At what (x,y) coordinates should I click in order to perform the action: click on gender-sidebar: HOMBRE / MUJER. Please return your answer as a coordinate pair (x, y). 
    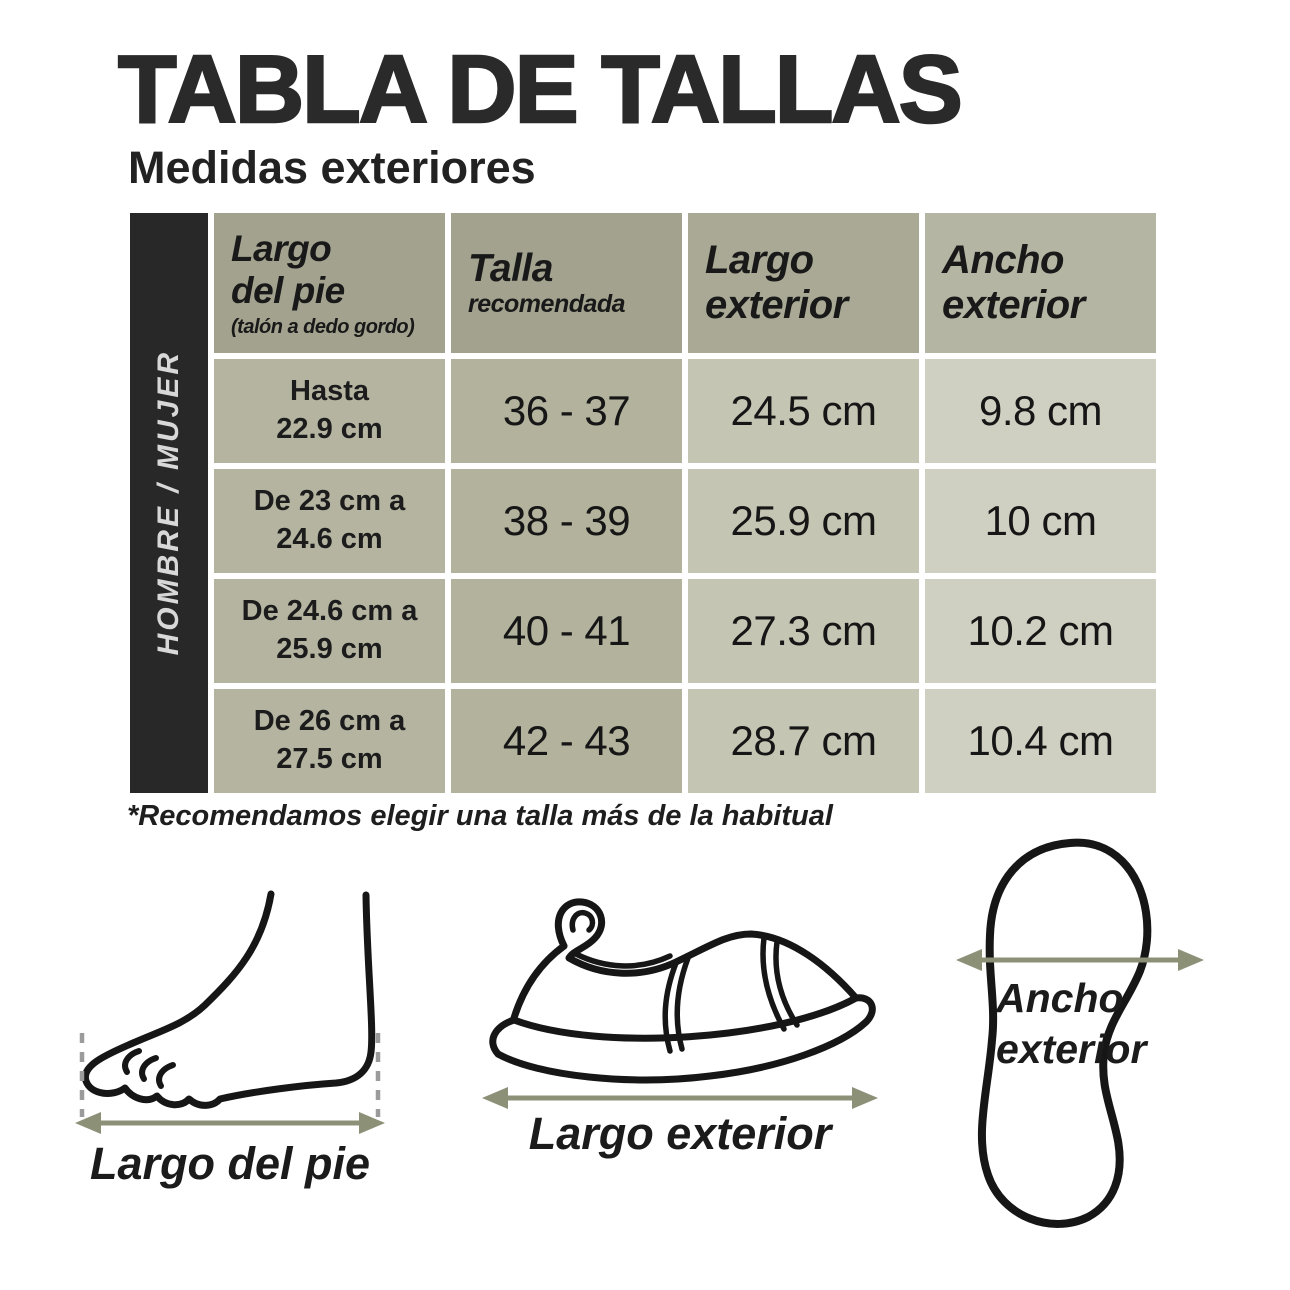
    Looking at the image, I should click on (169, 503).